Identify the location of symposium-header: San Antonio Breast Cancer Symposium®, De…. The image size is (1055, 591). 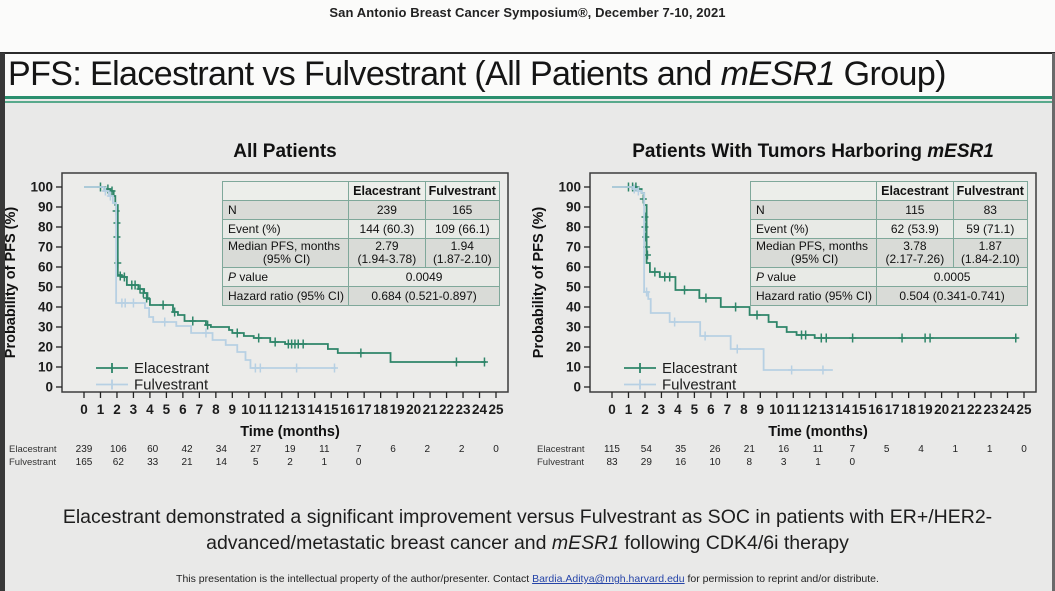
(527, 12).